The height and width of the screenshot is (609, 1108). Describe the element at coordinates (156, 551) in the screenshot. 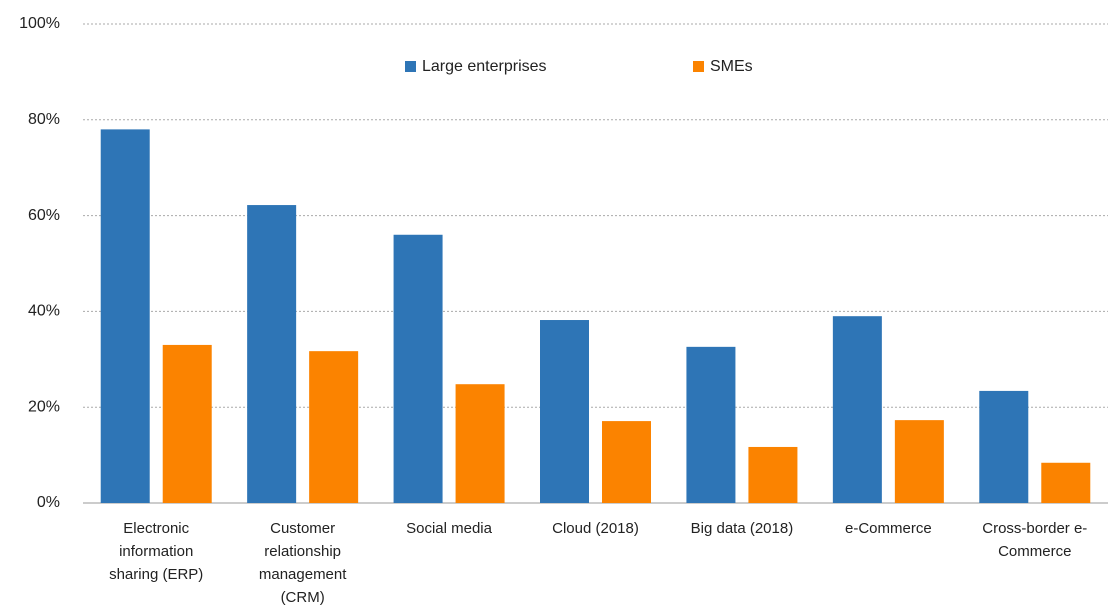

I see `x-tick-label: Electronic information sharing (ERP)` at that location.